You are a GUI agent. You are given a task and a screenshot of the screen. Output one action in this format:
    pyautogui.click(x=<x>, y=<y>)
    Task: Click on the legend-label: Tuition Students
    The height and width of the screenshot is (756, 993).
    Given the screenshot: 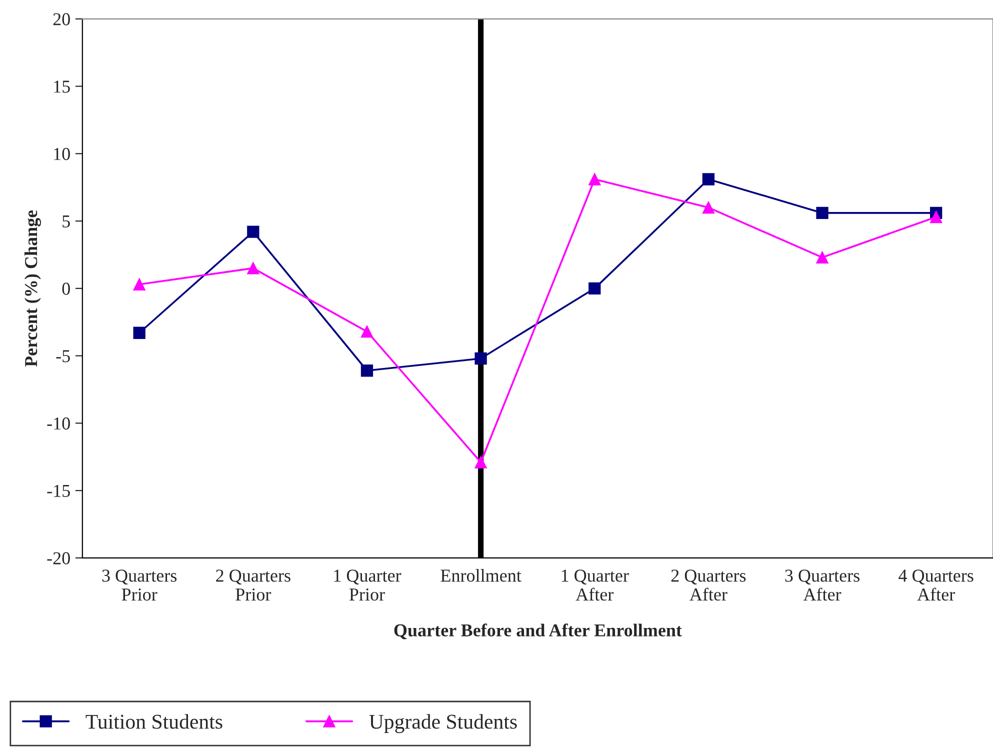 What is the action you would take?
    pyautogui.click(x=154, y=721)
    